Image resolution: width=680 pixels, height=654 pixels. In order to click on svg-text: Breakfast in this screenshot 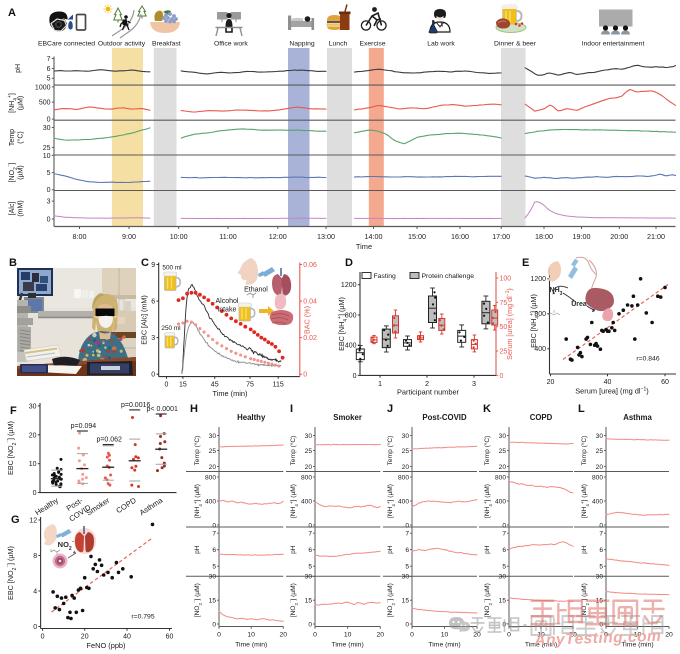, I will do `click(166, 44)`.